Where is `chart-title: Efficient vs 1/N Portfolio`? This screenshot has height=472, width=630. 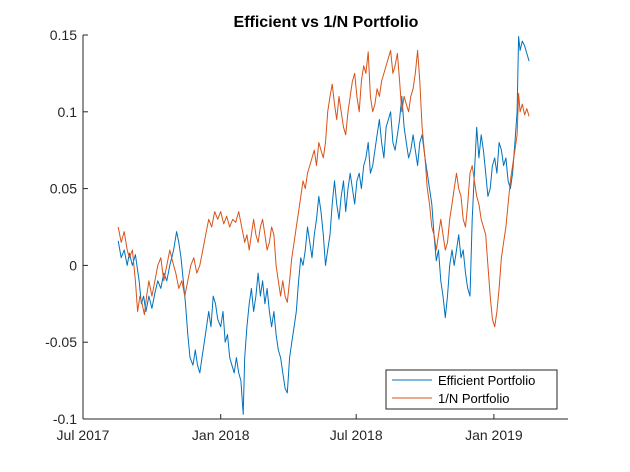
chart-title: Efficient vs 1/N Portfolio is located at coordinates (326, 22).